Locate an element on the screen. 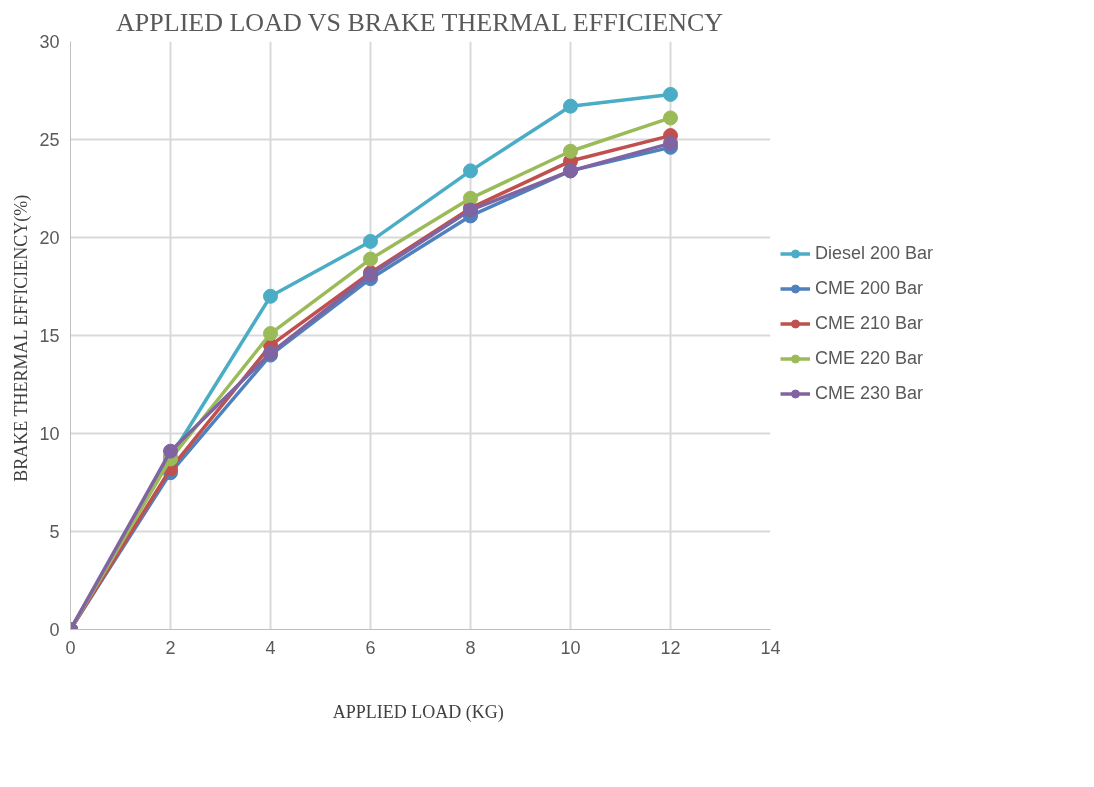 Image resolution: width=1094 pixels, height=787 pixels. legend-label: CME 200 Bar is located at coordinates (869, 288).